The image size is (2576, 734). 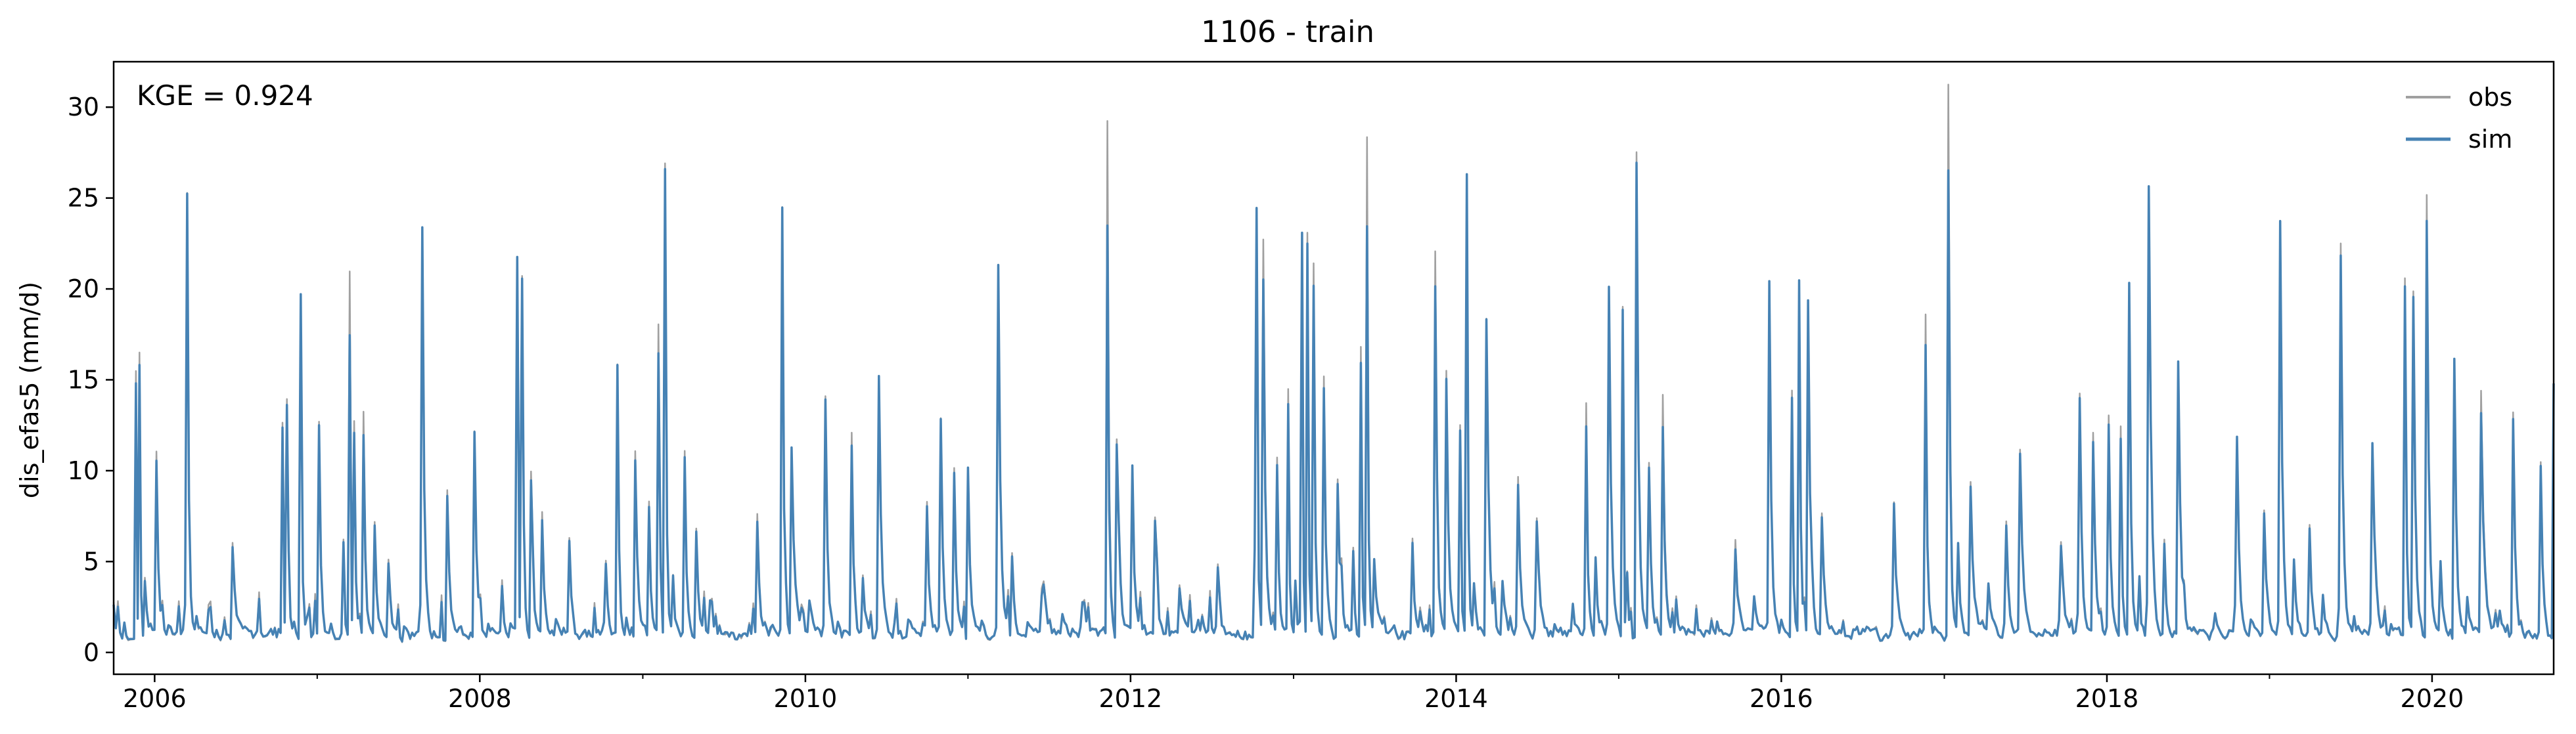 What do you see at coordinates (91, 652) in the screenshot?
I see `y-tick-label: 0` at bounding box center [91, 652].